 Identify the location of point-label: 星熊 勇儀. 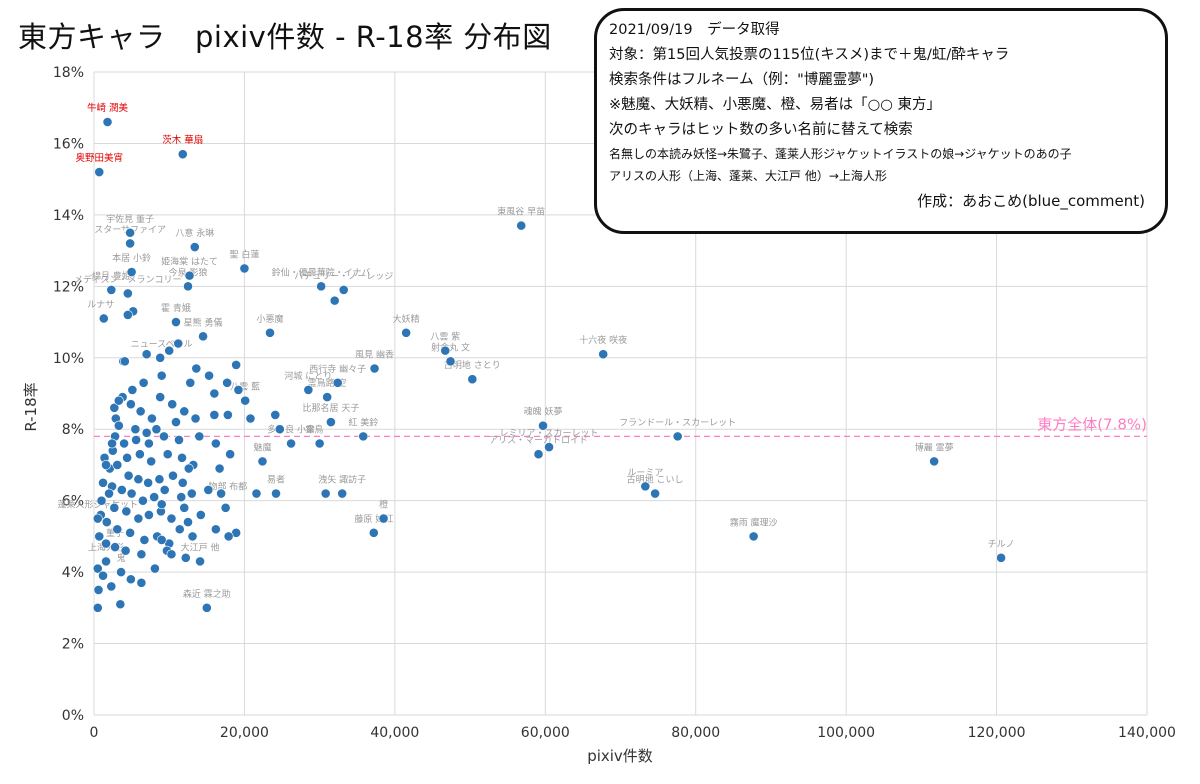
(203, 322).